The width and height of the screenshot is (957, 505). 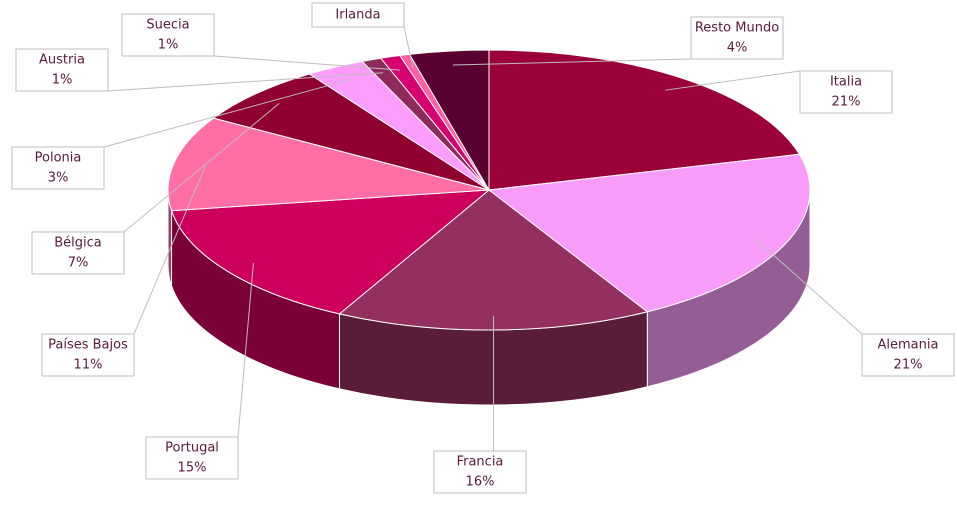 What do you see at coordinates (737, 48) in the screenshot?
I see `data-label-value: 4%` at bounding box center [737, 48].